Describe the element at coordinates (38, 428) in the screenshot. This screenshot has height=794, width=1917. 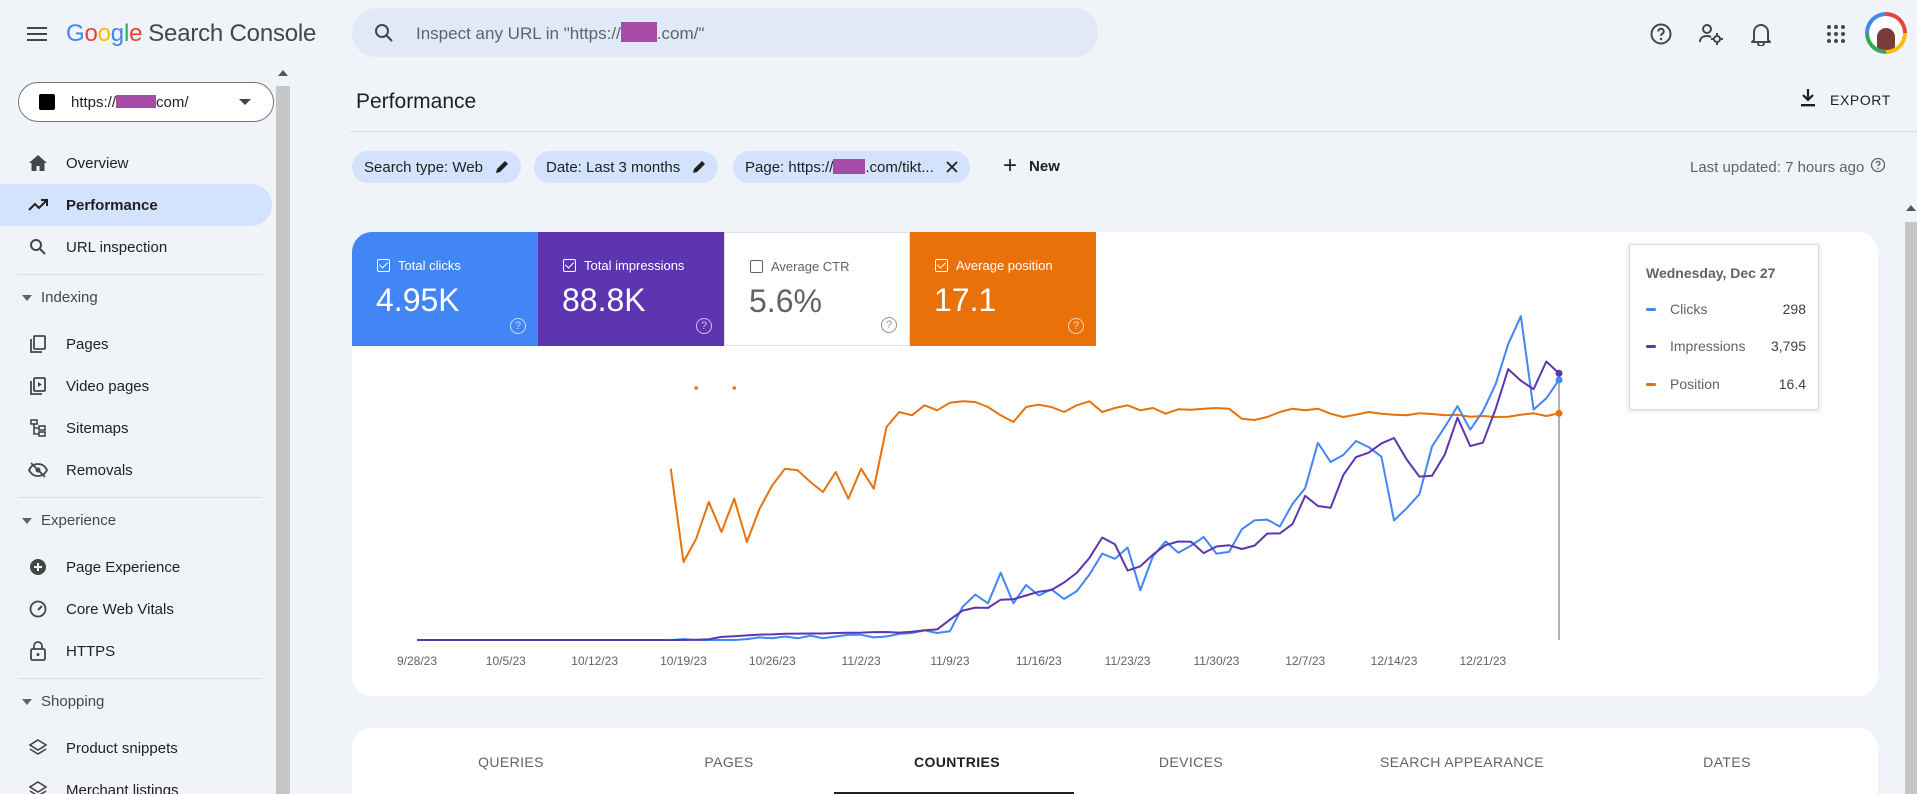
I see `sitemap-icon` at that location.